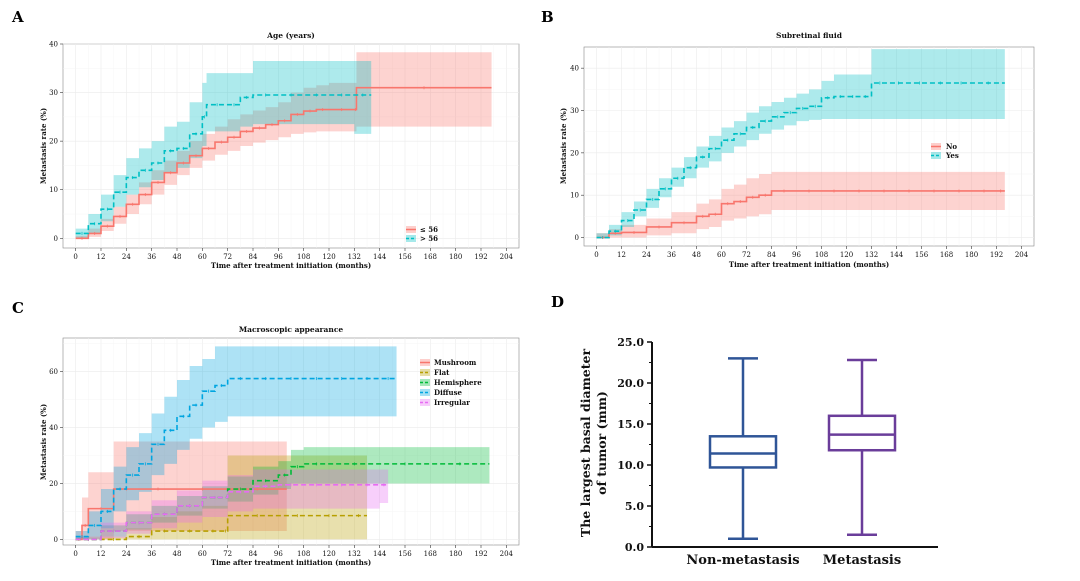 This screenshot has height=581, width=1080. What do you see at coordinates (354, 554) in the screenshot?
I see `panel-c-xtick-132: 132` at bounding box center [354, 554].